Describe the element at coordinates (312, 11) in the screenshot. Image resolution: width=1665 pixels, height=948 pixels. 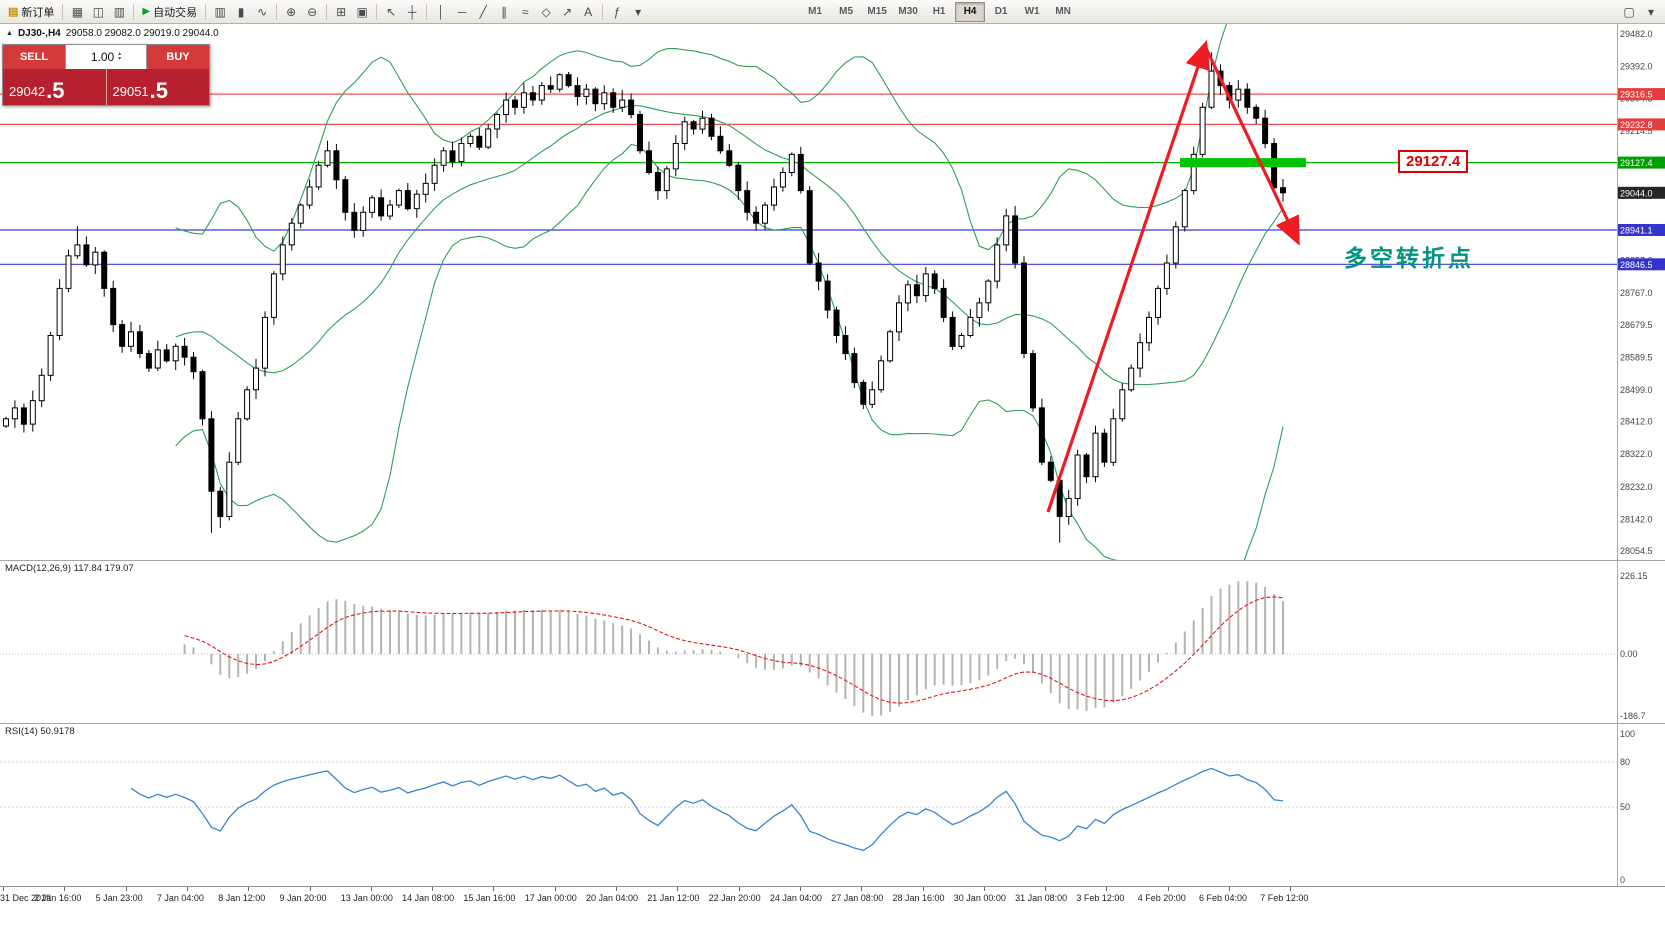
I see `zoom-out-icon: ⊖` at that location.